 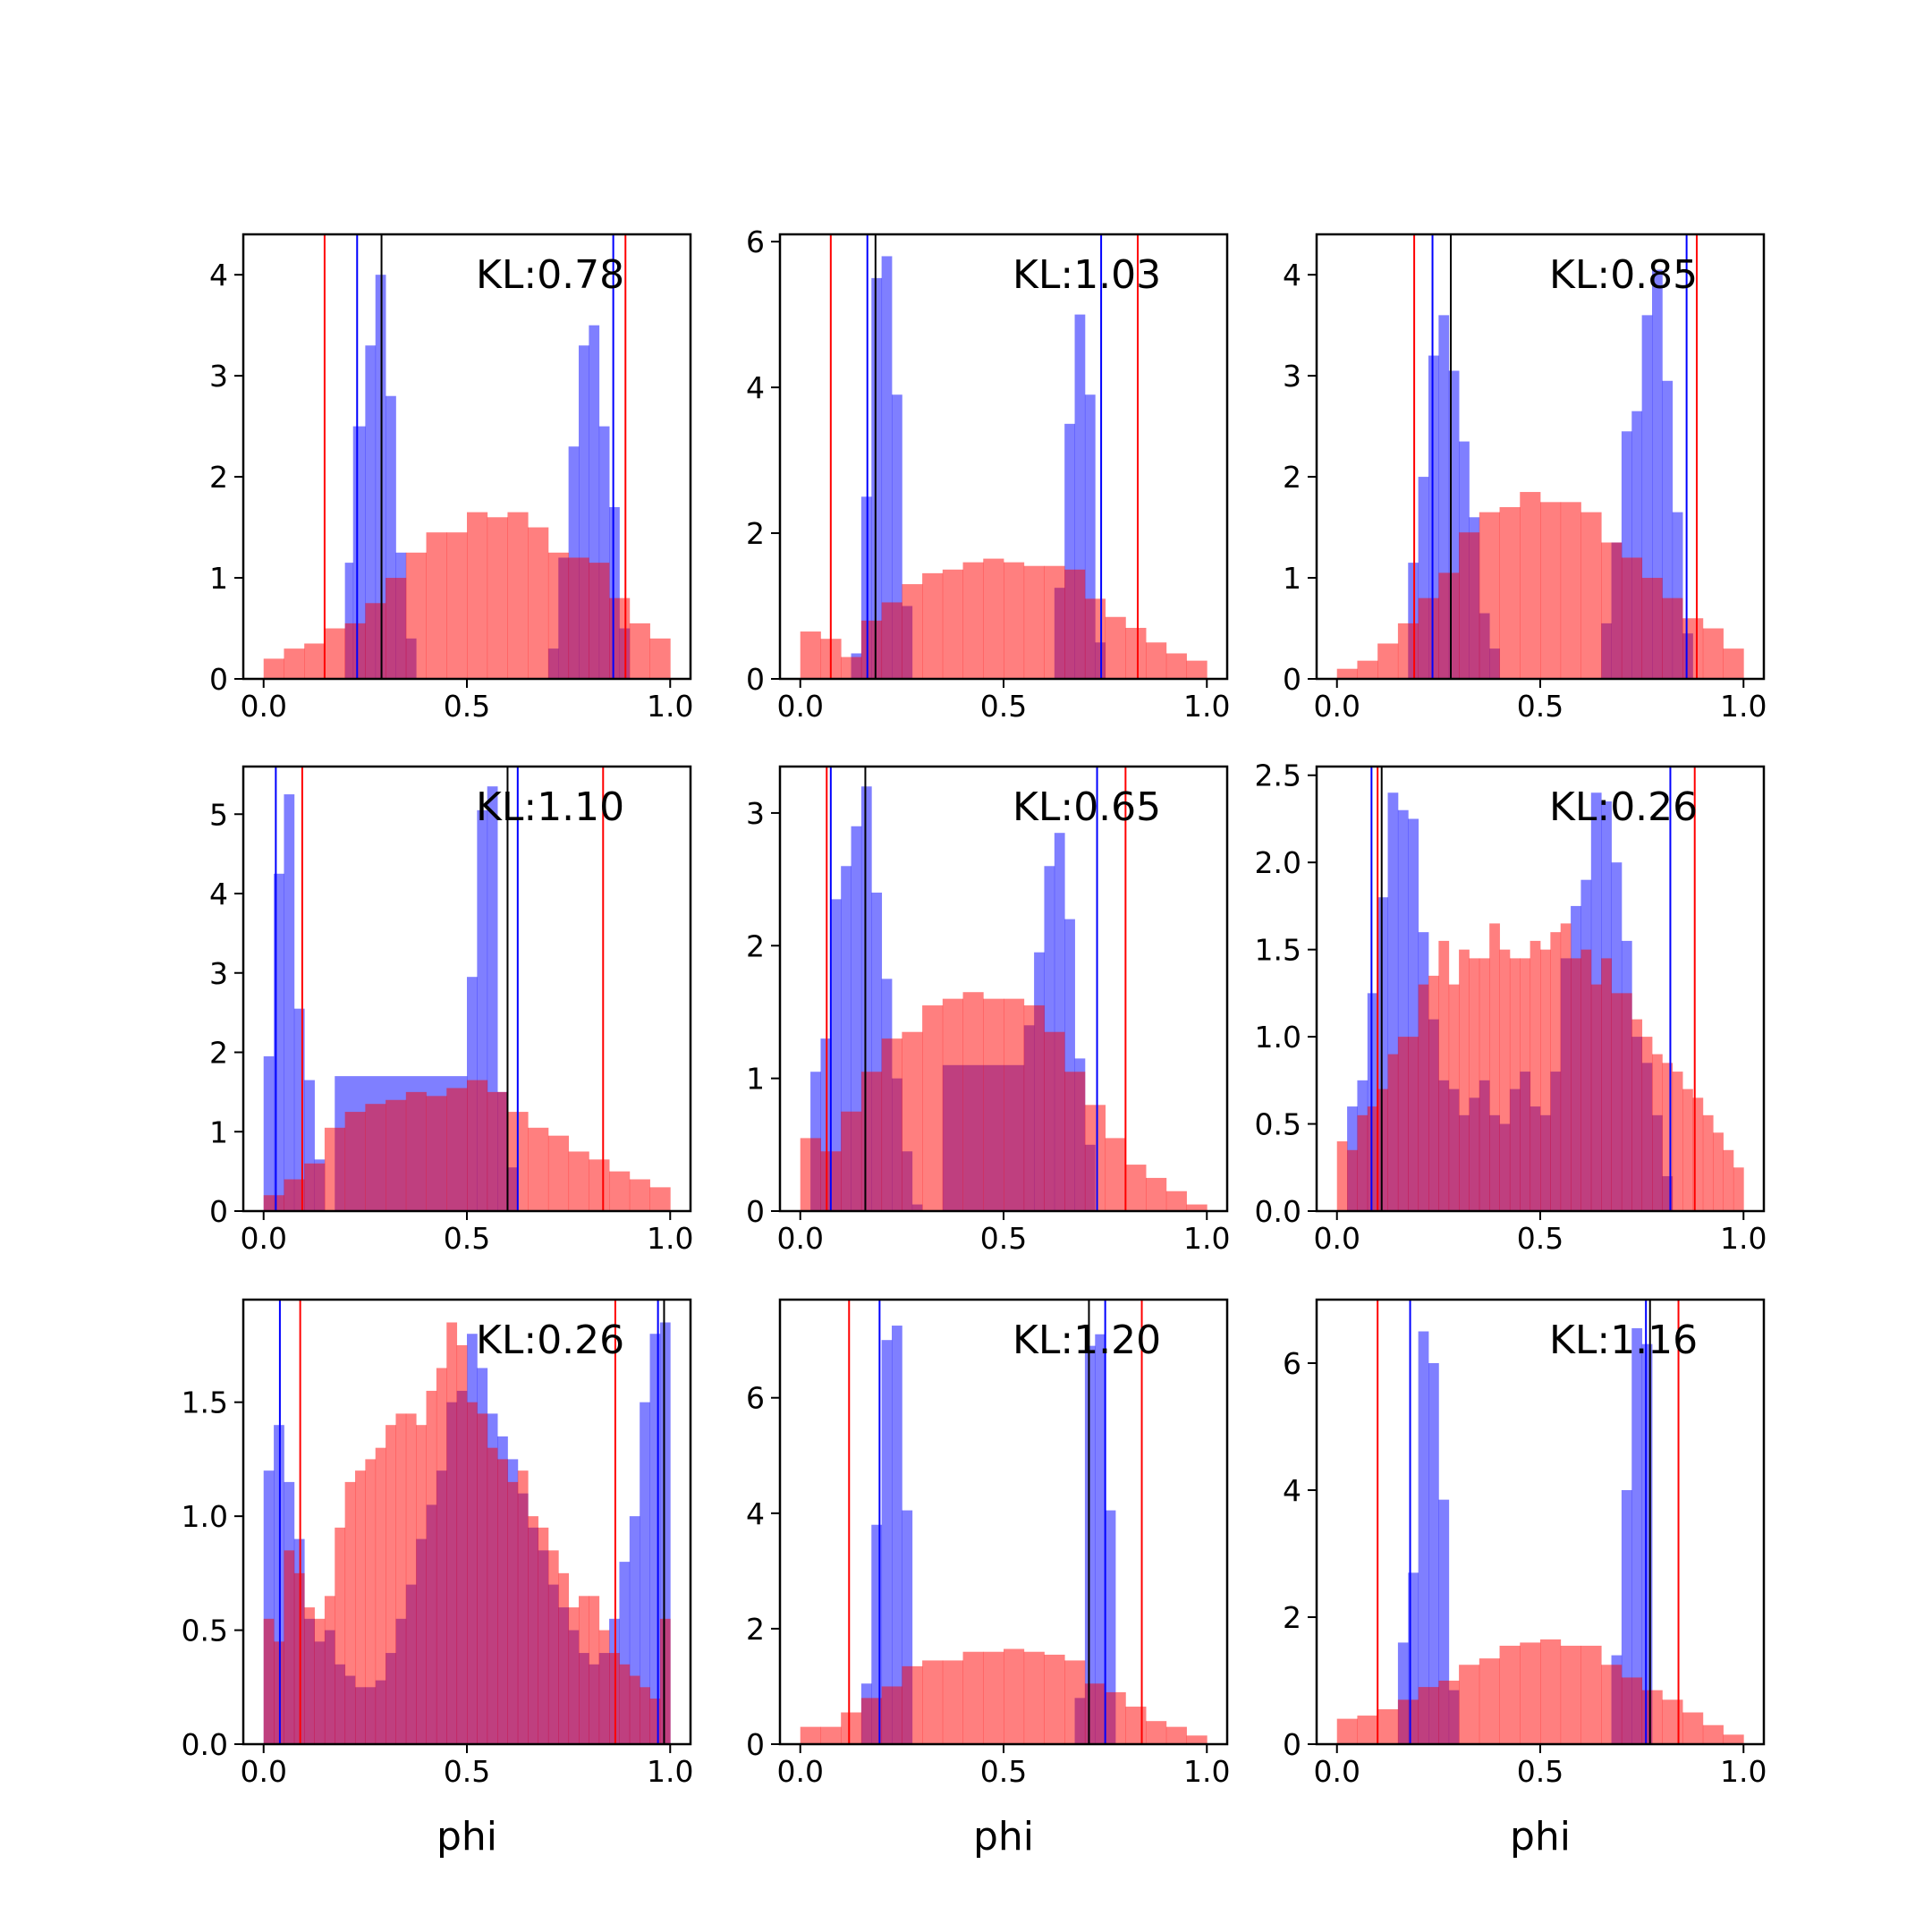 I want to click on y-tick-label: 0.0, so click(x=1278, y=1211).